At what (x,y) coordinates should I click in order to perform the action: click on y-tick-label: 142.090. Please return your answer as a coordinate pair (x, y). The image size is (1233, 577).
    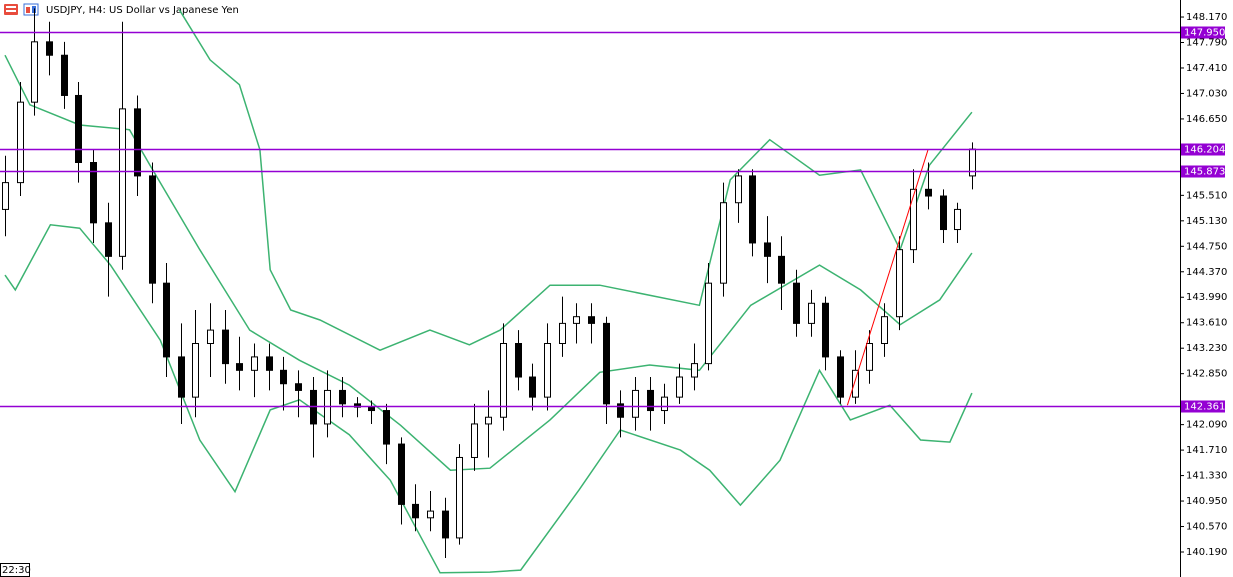
    Looking at the image, I should click on (1206, 425).